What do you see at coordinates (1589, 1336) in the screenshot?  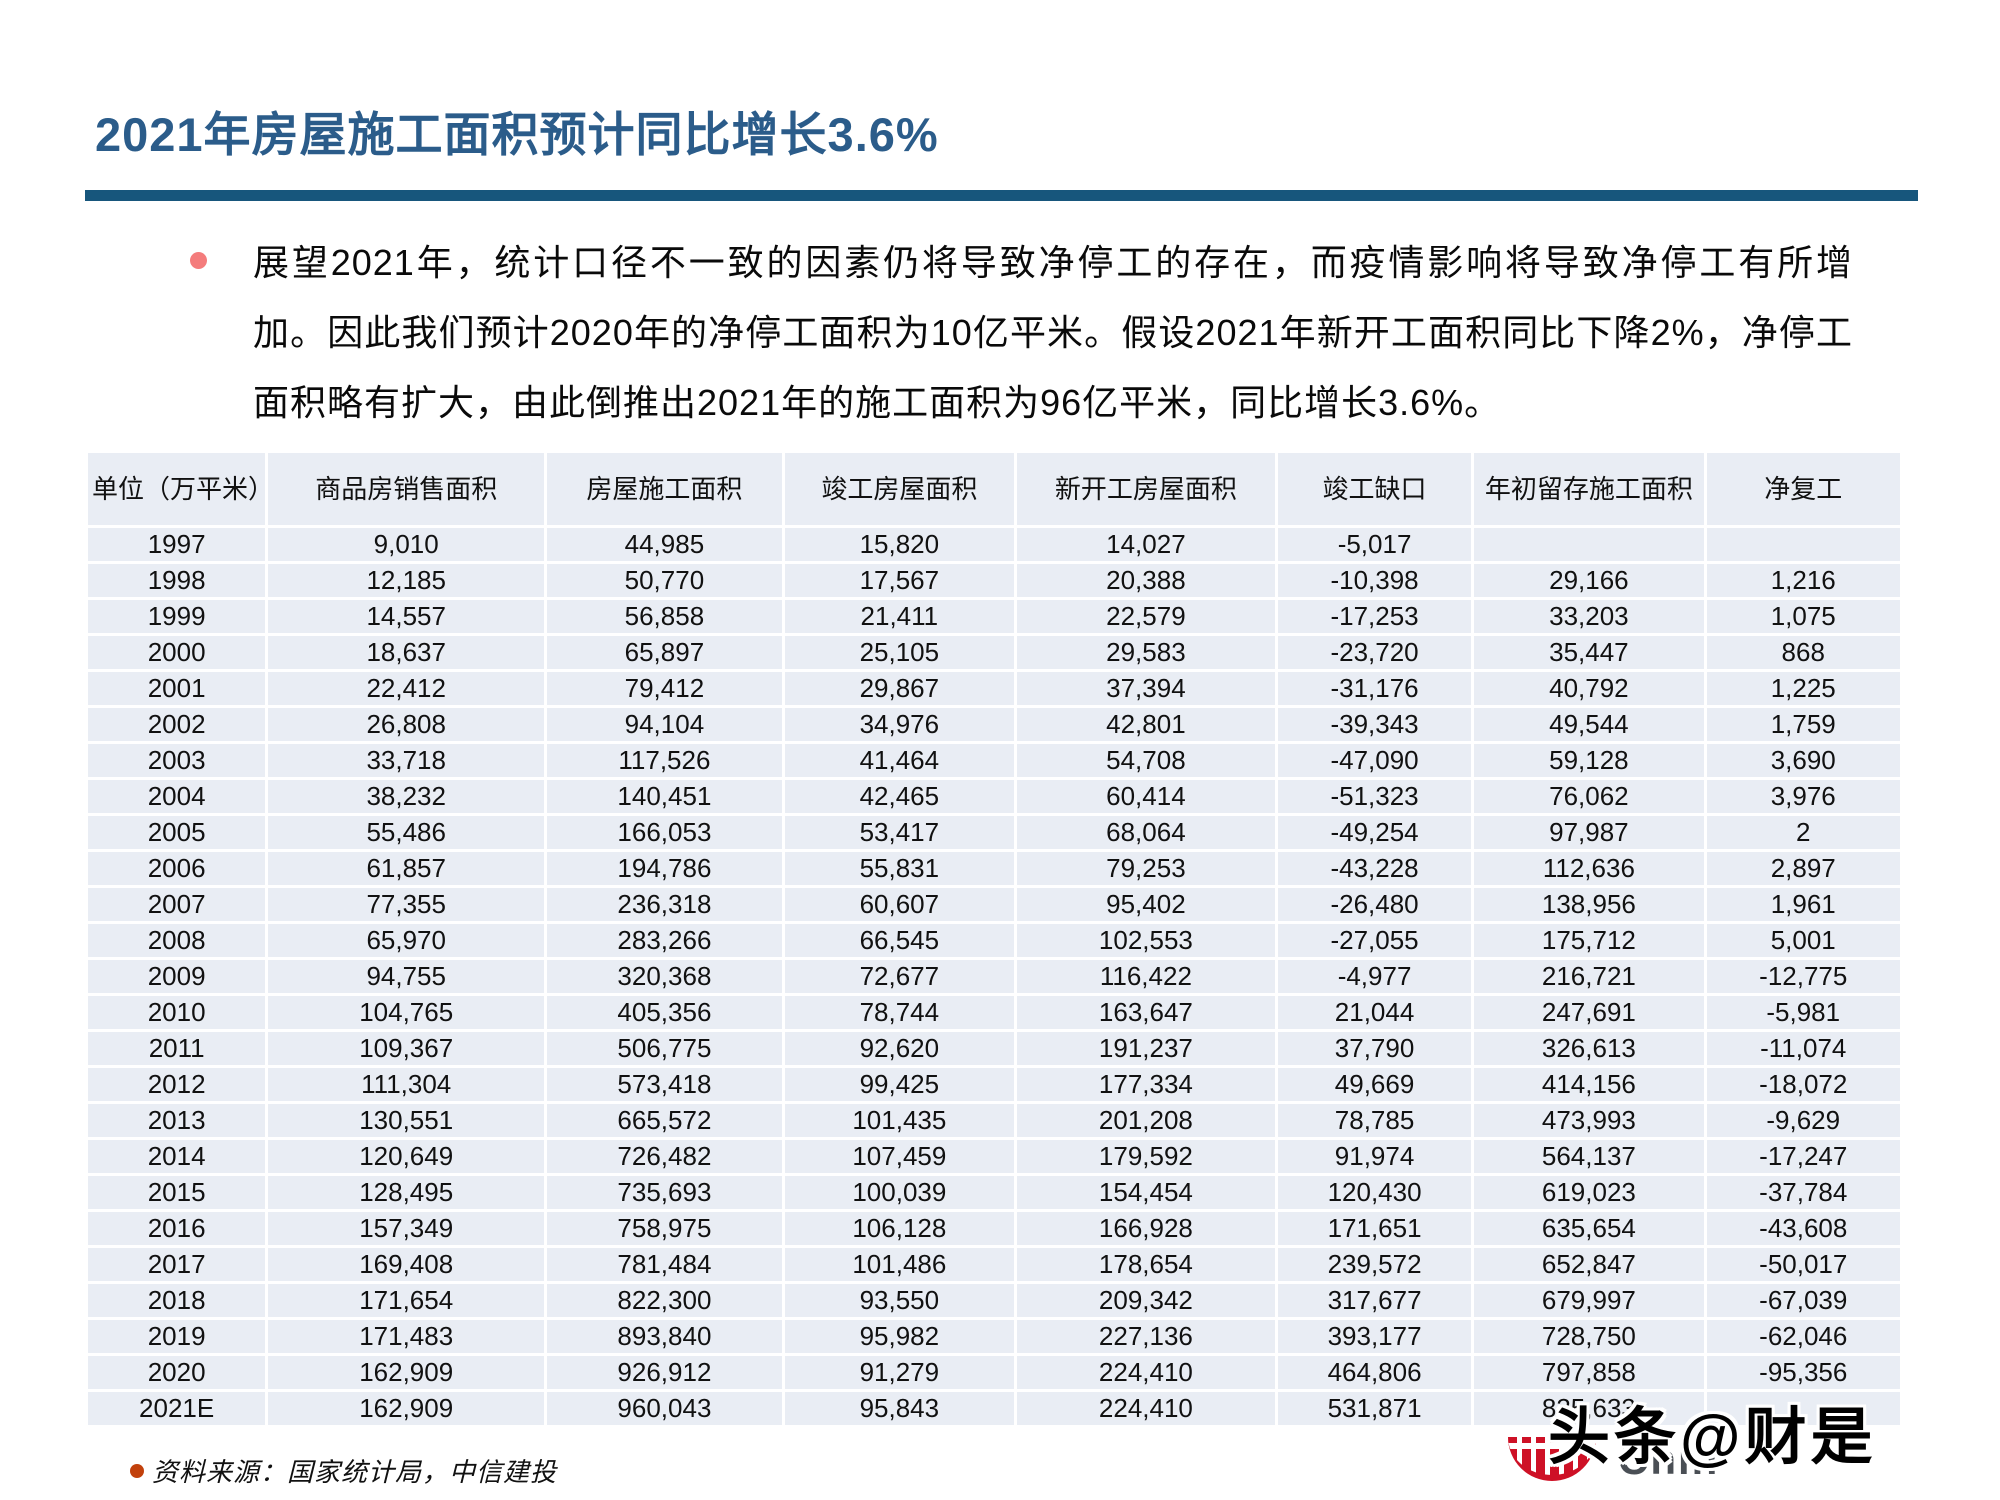 I see `value-cell: 728,750` at bounding box center [1589, 1336].